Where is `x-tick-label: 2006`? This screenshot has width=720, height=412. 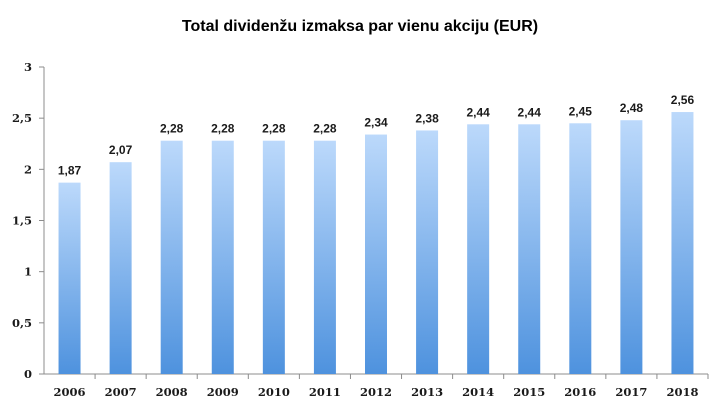
x-tick-label: 2006 is located at coordinates (70, 392).